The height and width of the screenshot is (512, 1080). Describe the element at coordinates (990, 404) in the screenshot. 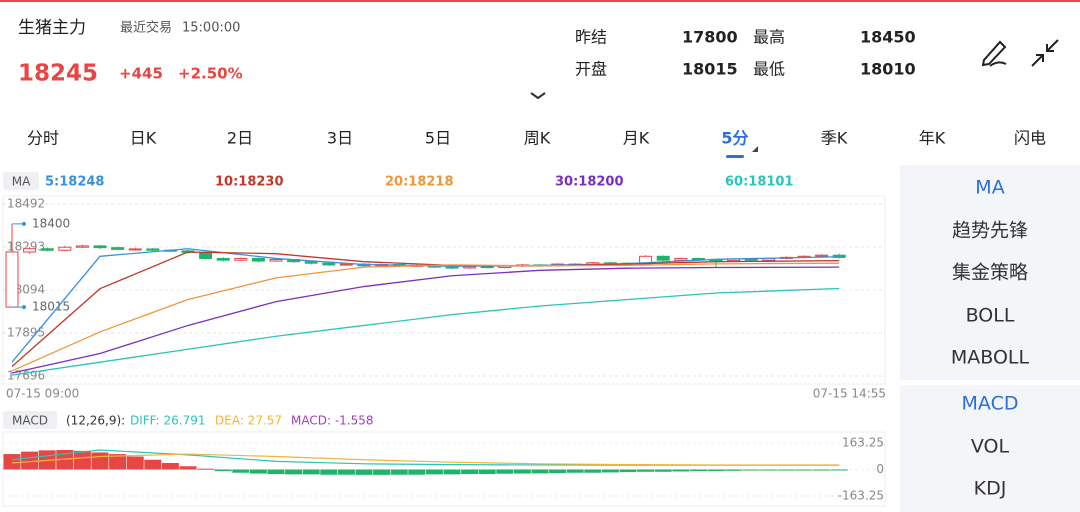

I see `indicator-option: MACD` at that location.